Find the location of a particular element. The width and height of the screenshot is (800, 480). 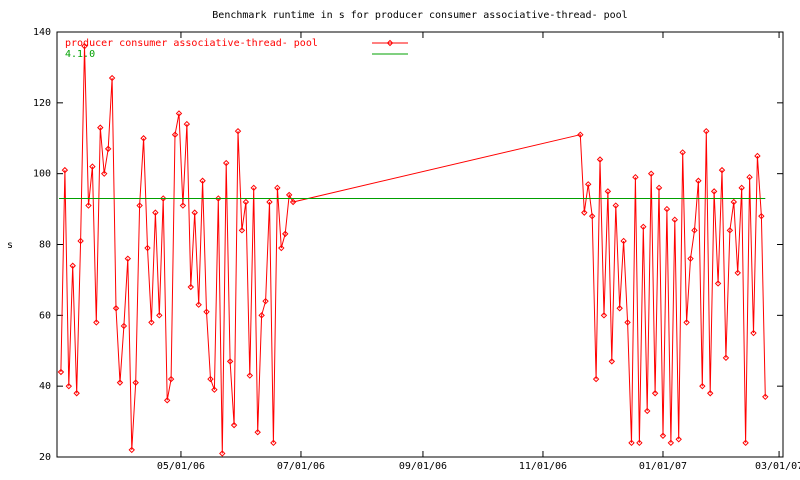

y-tick-label: 40 is located at coordinates (45, 386).